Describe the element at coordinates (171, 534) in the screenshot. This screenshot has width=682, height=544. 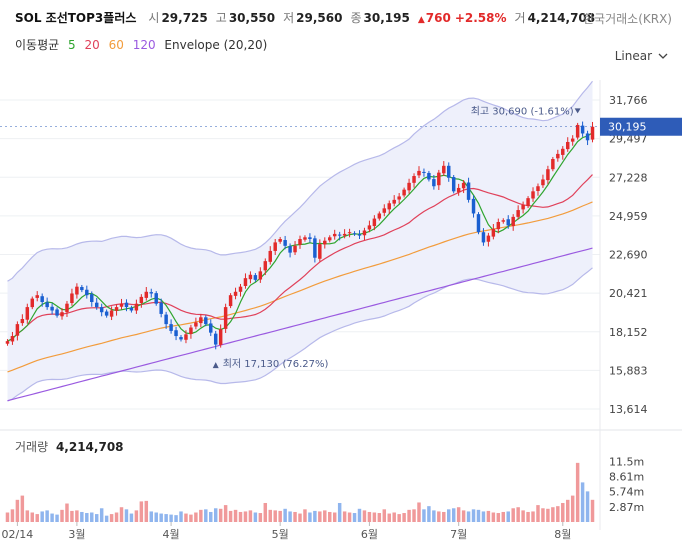
I see `x-tick-label: 4월` at that location.